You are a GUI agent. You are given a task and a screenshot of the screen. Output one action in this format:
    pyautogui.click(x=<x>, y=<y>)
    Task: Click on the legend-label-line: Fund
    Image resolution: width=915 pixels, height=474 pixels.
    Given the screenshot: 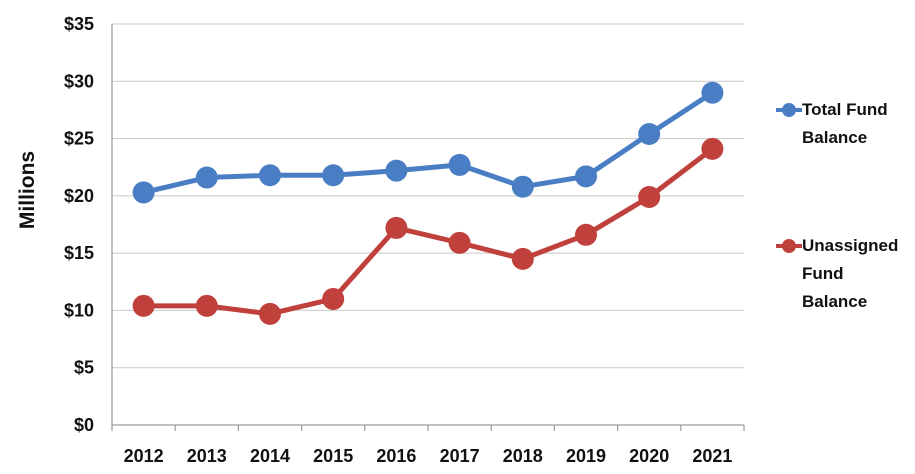 What is the action you would take?
    pyautogui.click(x=823, y=273)
    